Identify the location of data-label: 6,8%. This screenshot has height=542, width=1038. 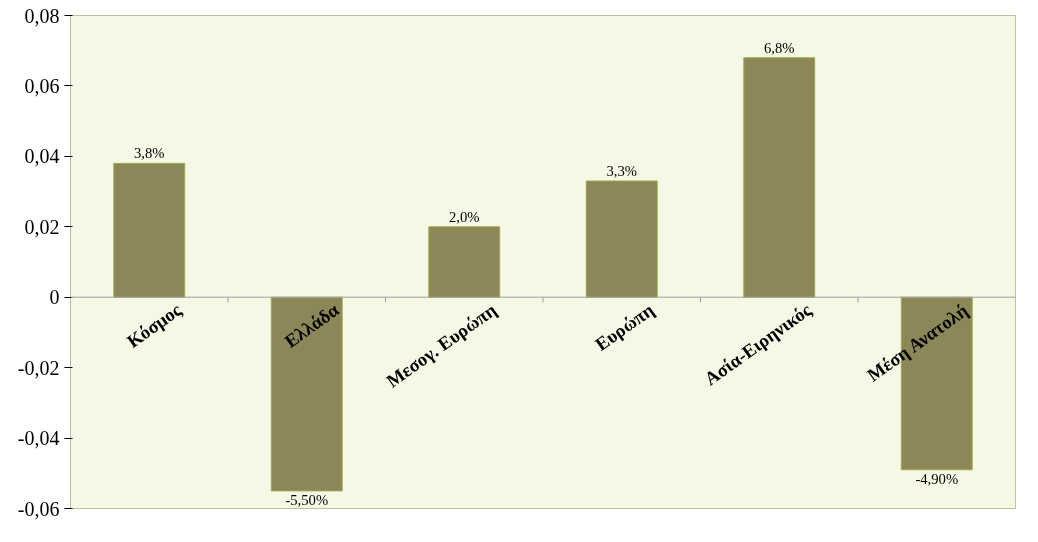
(779, 47).